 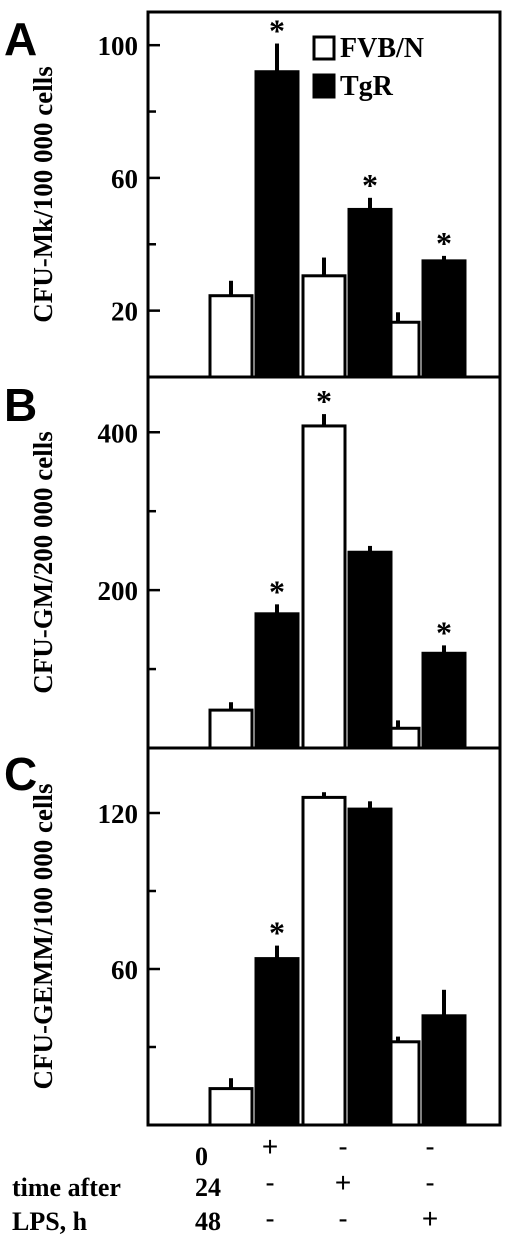 What do you see at coordinates (342, 1218) in the screenshot?
I see `matrix-2-1: -` at bounding box center [342, 1218].